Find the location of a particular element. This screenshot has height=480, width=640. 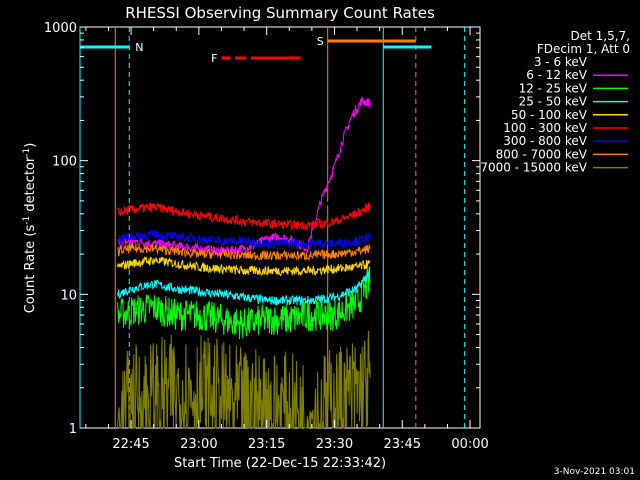

flag-label-S: S is located at coordinates (320, 41).